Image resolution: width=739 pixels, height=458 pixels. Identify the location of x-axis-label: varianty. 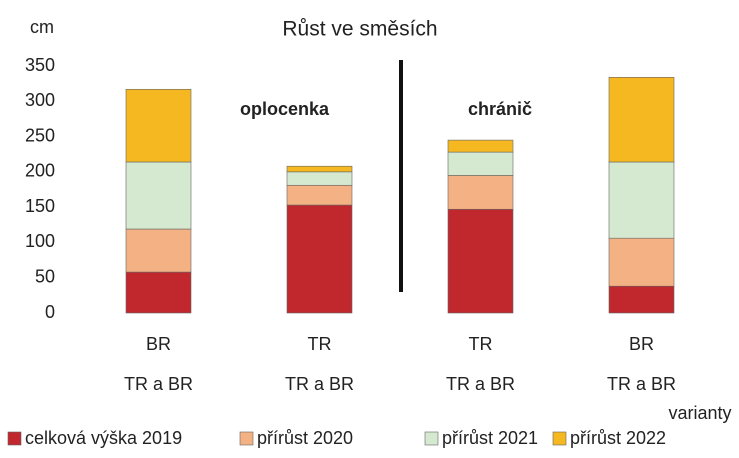
(699, 413).